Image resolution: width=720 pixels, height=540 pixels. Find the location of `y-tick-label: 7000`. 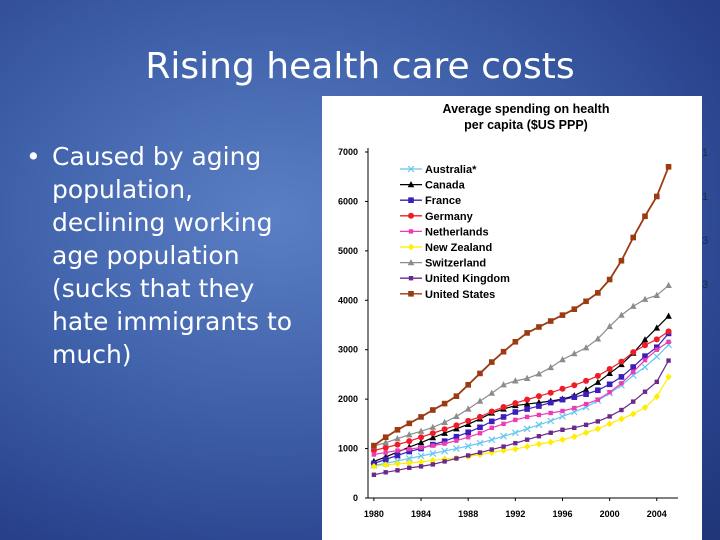

y-tick-label: 7000 is located at coordinates (348, 152).